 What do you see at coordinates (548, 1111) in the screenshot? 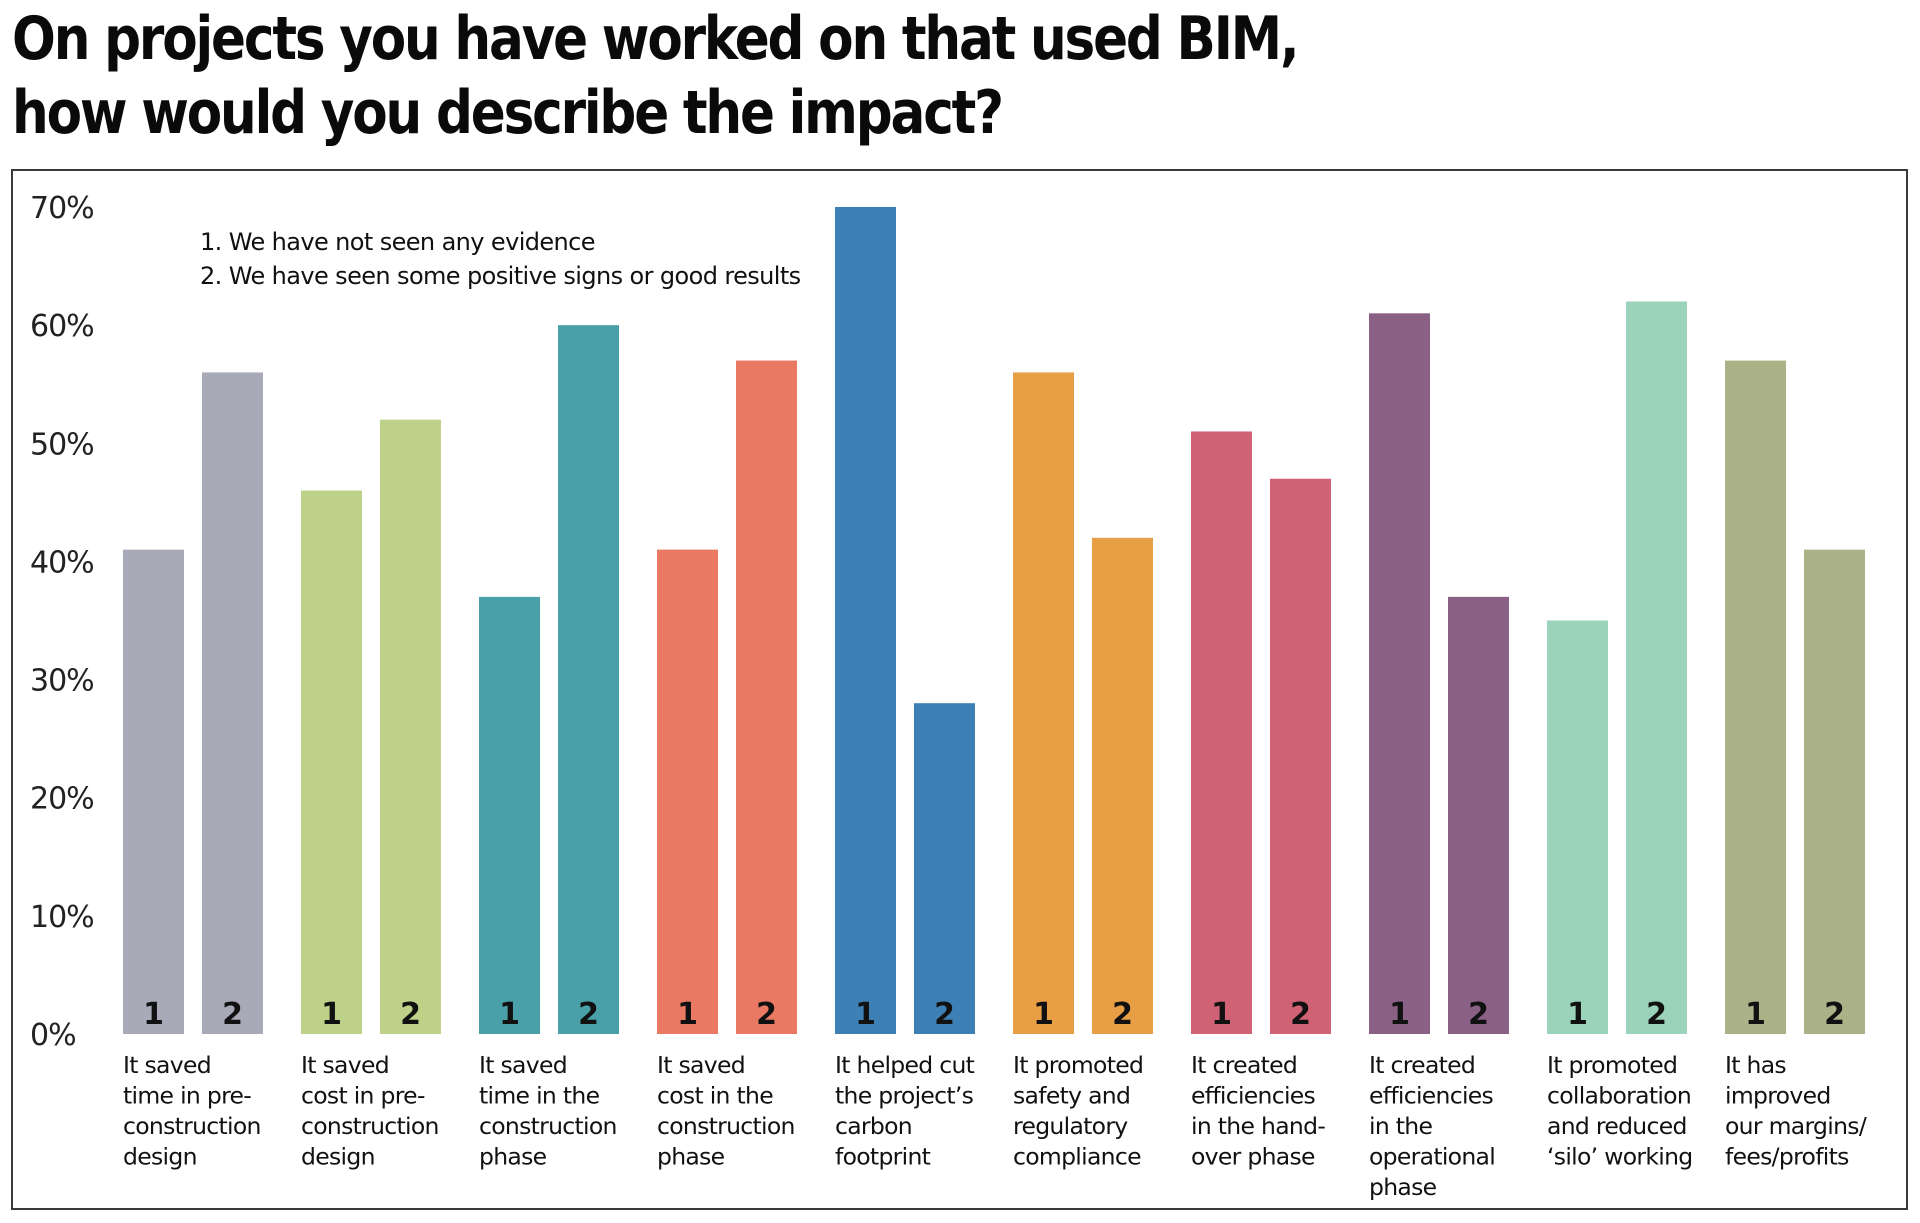
I see `category-label: It saved time in the construction phase` at bounding box center [548, 1111].